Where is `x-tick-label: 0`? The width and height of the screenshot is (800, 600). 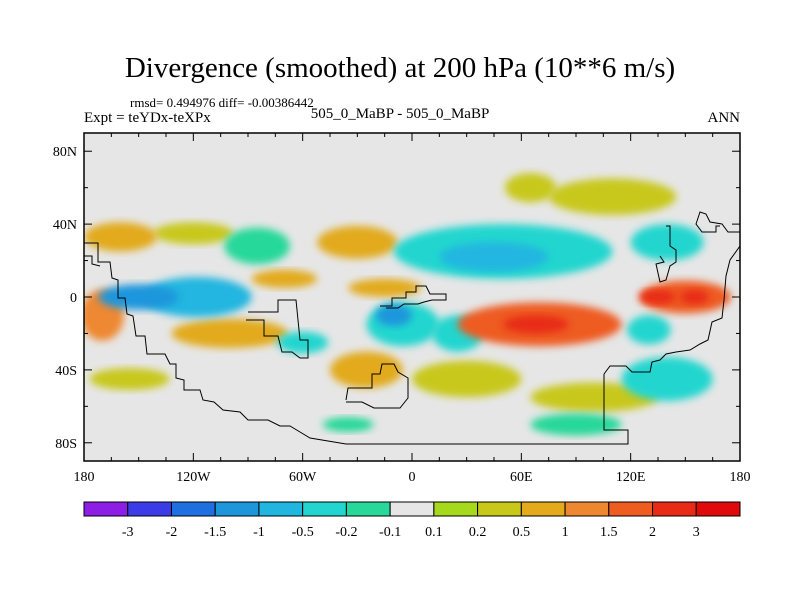
x-tick-label: 0 is located at coordinates (412, 477).